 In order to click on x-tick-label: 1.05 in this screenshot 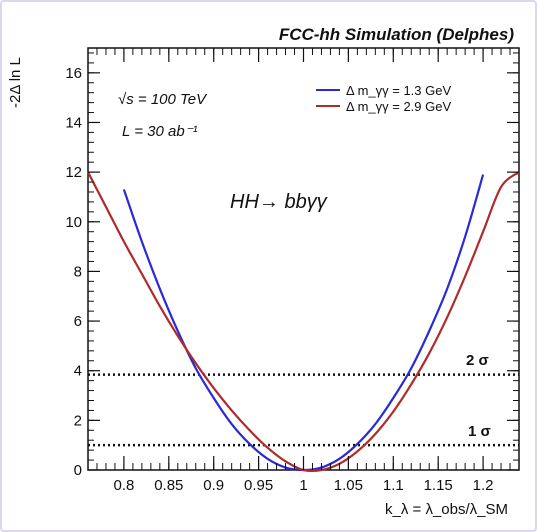, I will do `click(348, 485)`.